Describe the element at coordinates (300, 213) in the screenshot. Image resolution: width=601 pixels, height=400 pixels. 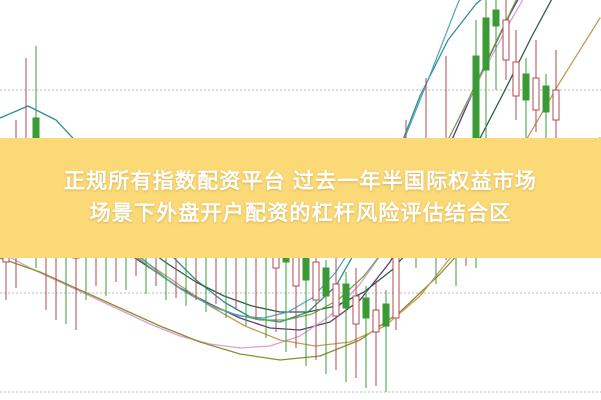
I see `headline-line-2: 场景下外盘开户配资的杠杆风险评估结合区` at that location.